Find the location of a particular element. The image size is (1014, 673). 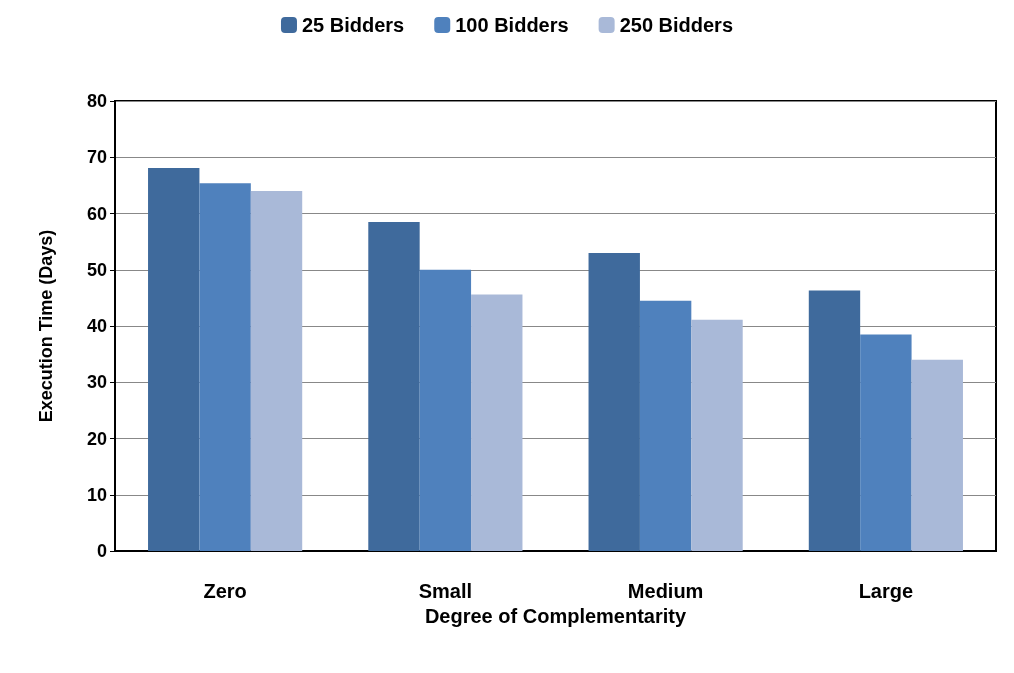

y-tick-label: 0 is located at coordinates (101, 551).